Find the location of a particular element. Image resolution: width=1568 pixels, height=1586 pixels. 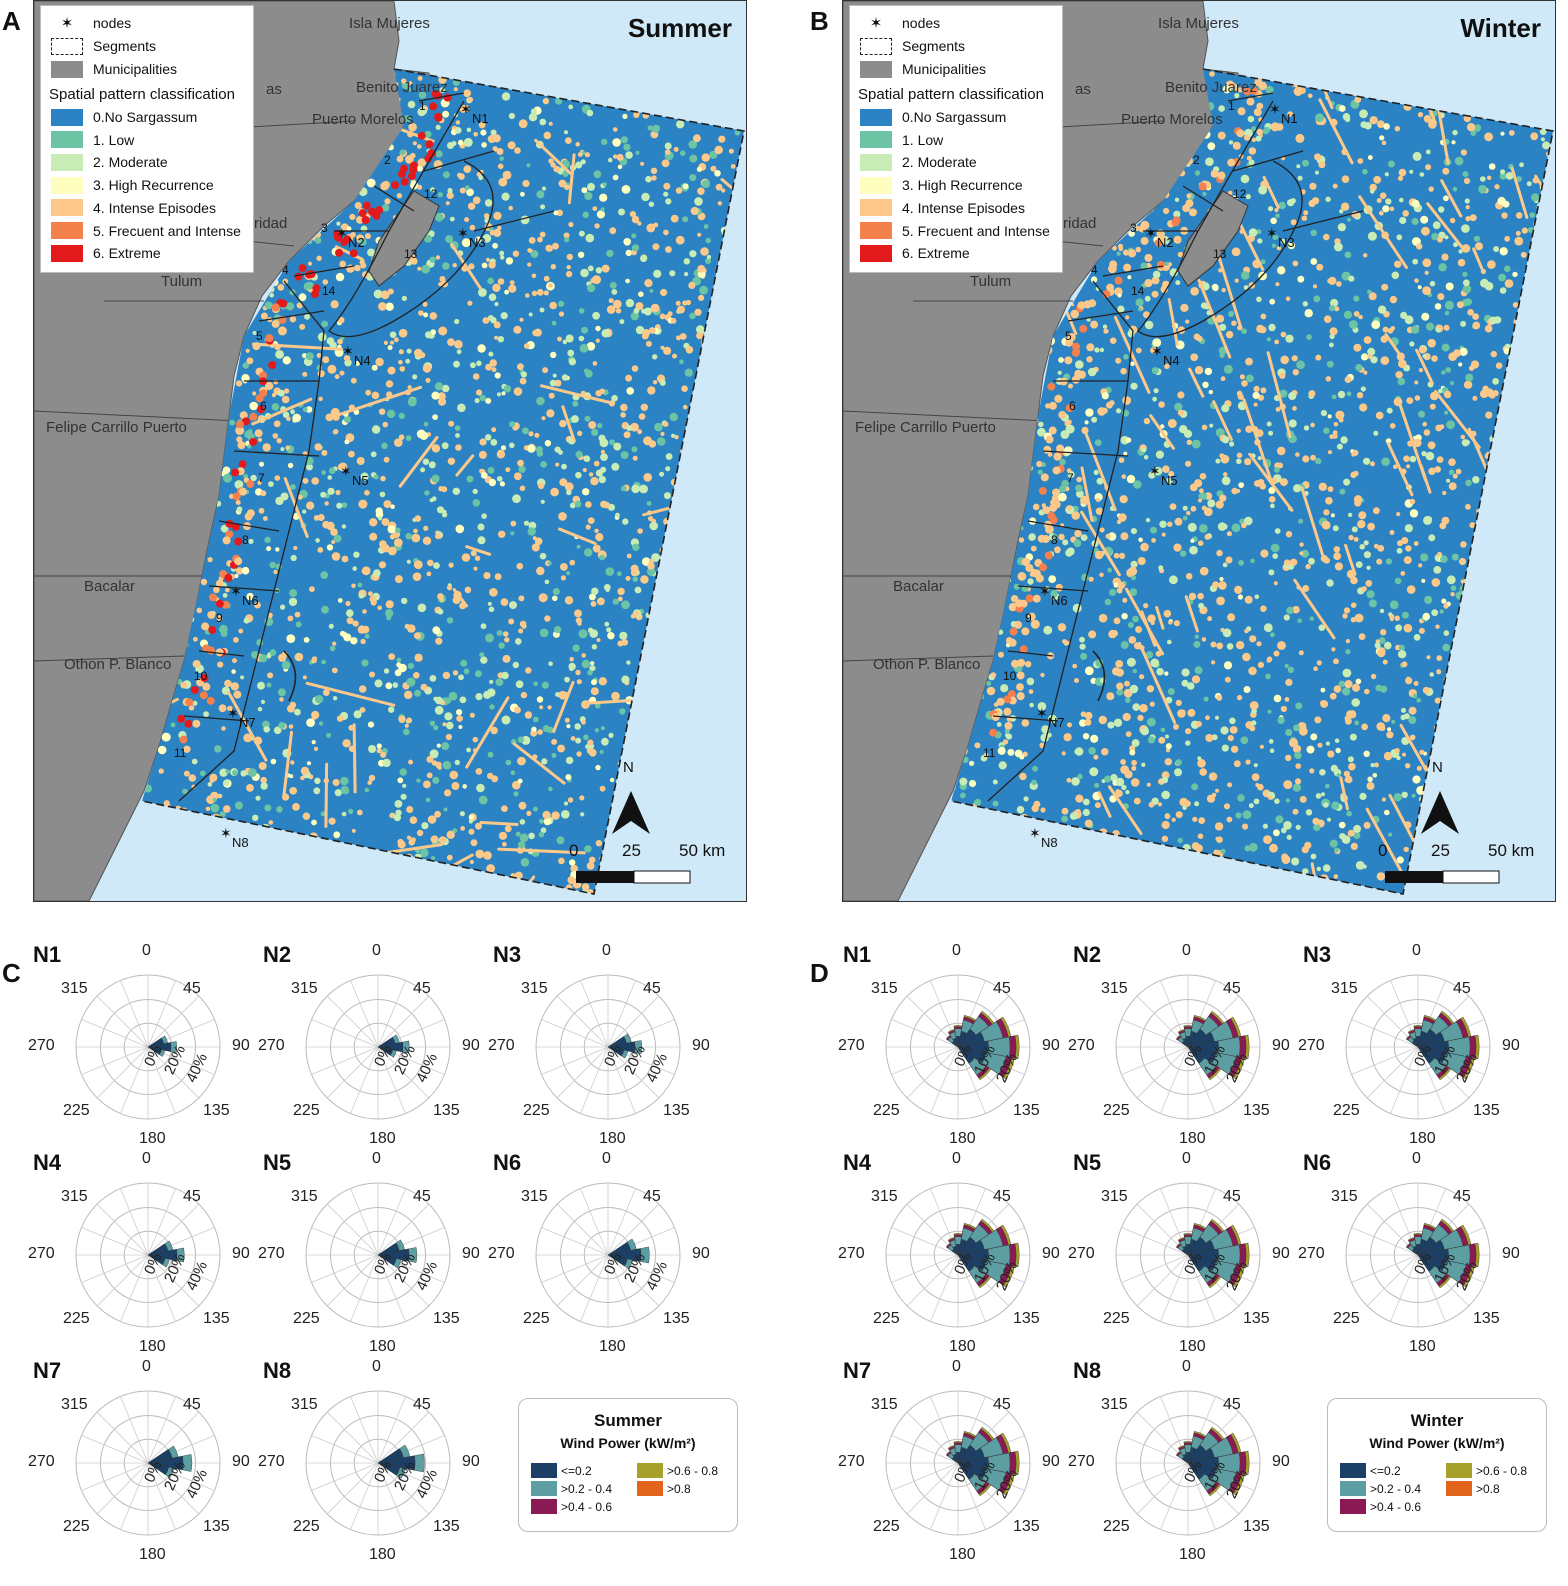

wind-bin-label: >0.6 - 0.8 is located at coordinates (1502, 1470).